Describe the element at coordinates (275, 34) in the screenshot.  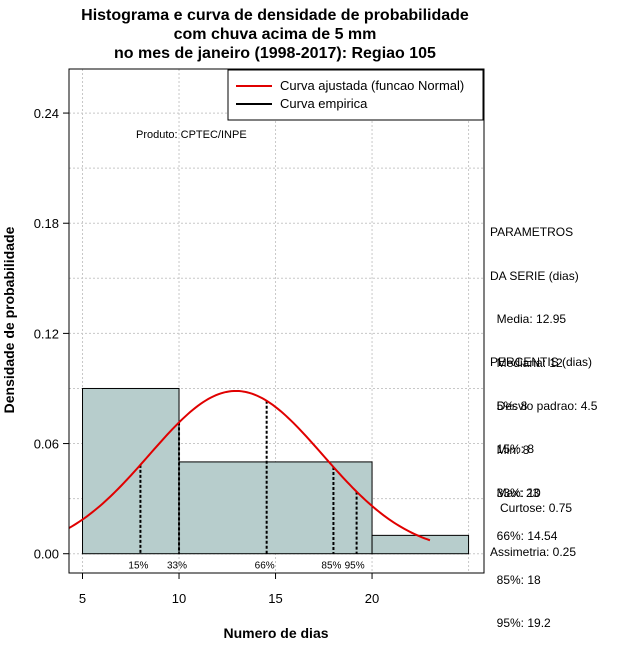
I see `chart-title-line-2: com chuva acima de 5 mm` at that location.